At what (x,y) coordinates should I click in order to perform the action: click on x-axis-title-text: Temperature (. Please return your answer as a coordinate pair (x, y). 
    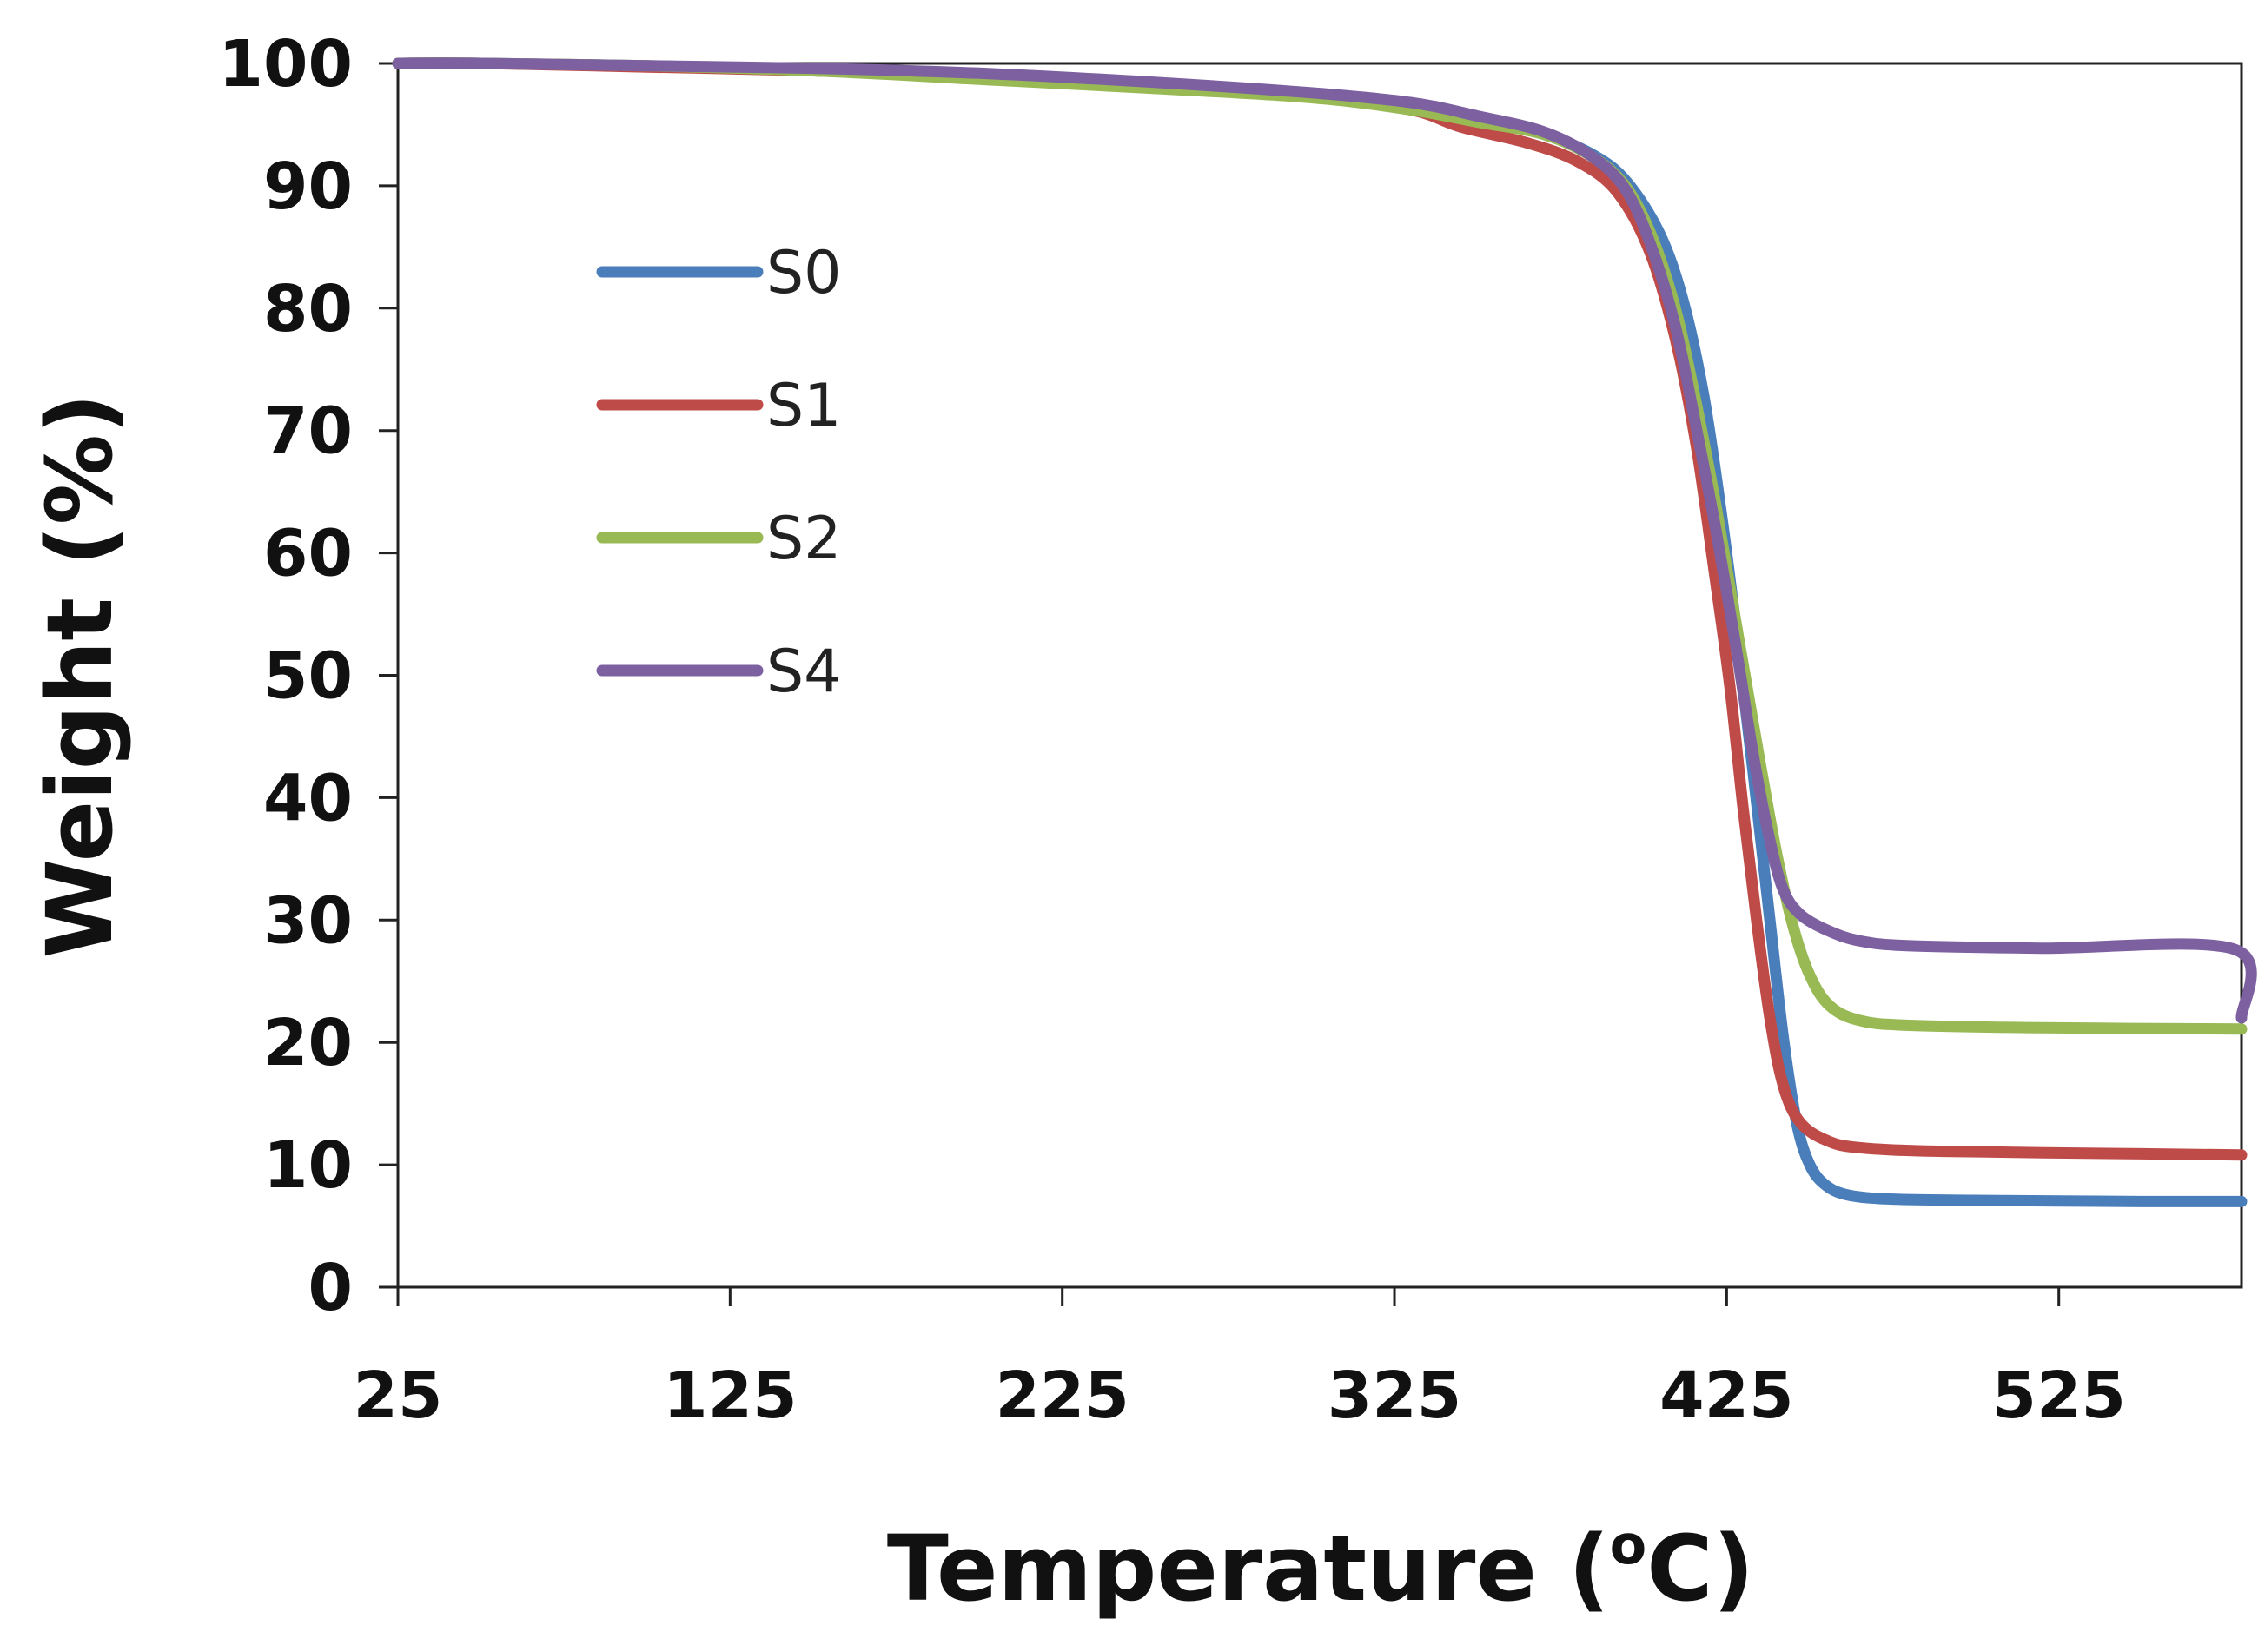
    Looking at the image, I should click on (1248, 1569).